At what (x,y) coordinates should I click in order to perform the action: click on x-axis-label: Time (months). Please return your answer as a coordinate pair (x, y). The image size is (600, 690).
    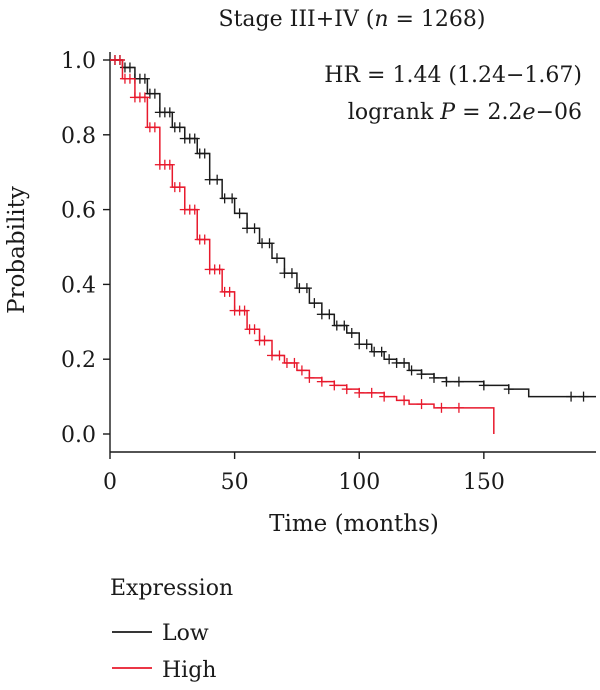
    Looking at the image, I should click on (354, 524).